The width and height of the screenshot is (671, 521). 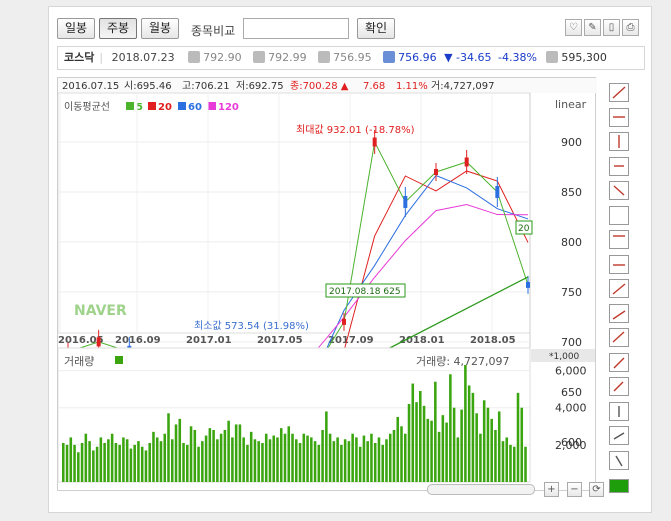 I want to click on fibonacci-tool-icon, so click(x=619, y=239).